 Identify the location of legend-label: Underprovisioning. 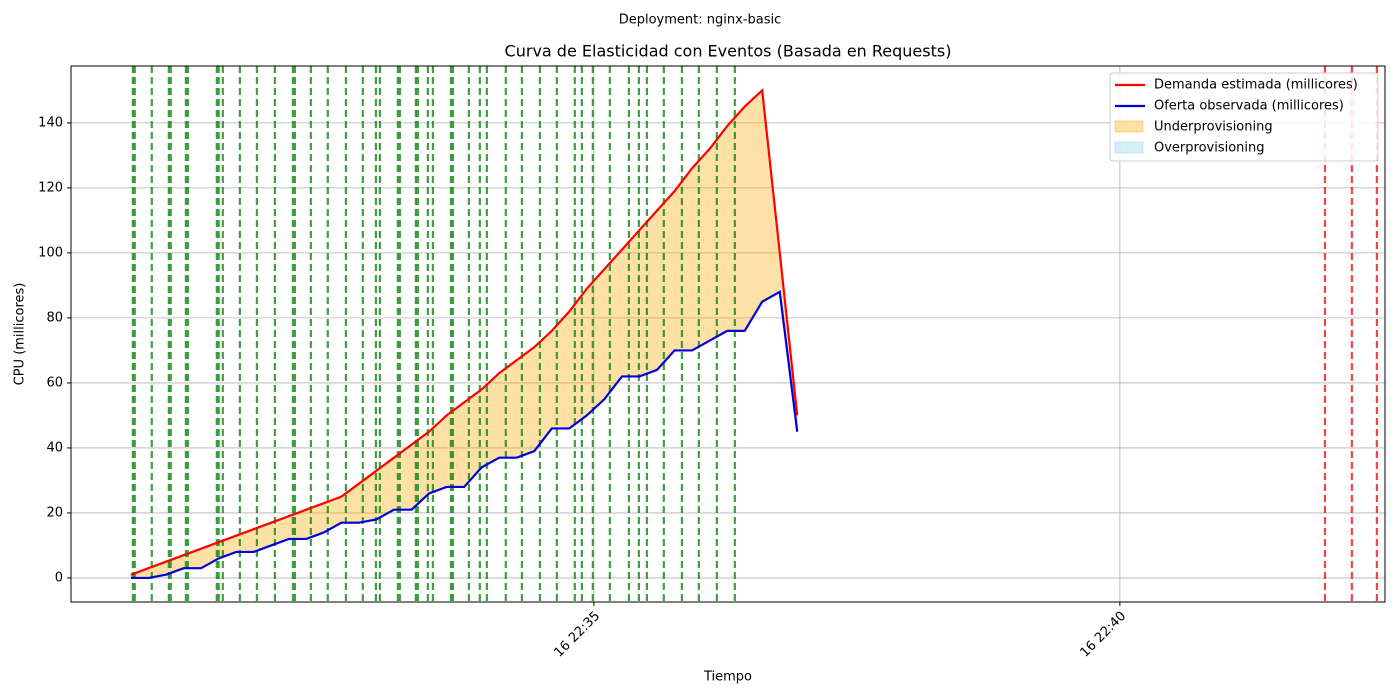
(1213, 127).